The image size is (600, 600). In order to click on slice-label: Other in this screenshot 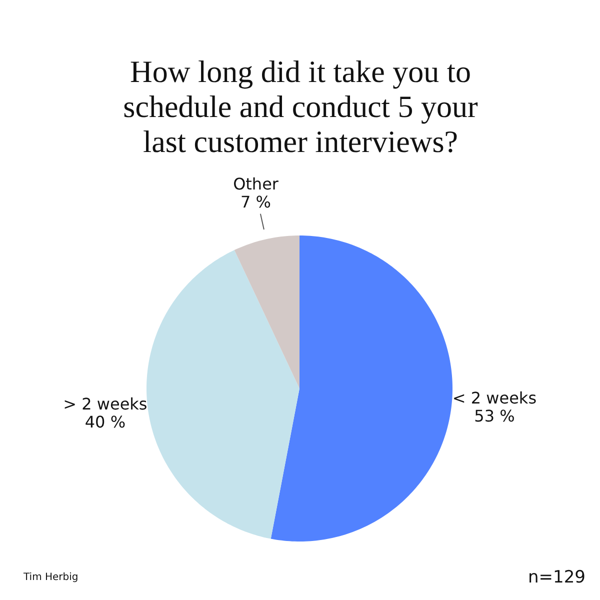, I will do `click(256, 184)`.